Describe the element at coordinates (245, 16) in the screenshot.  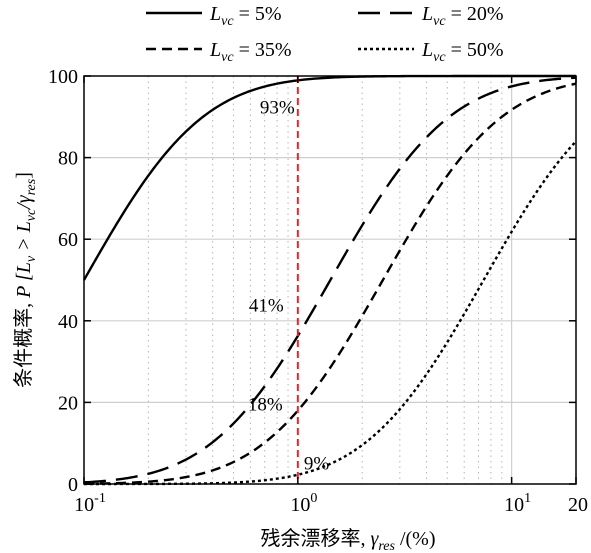
I see `legend-label-s5: Lvc = 5%` at that location.